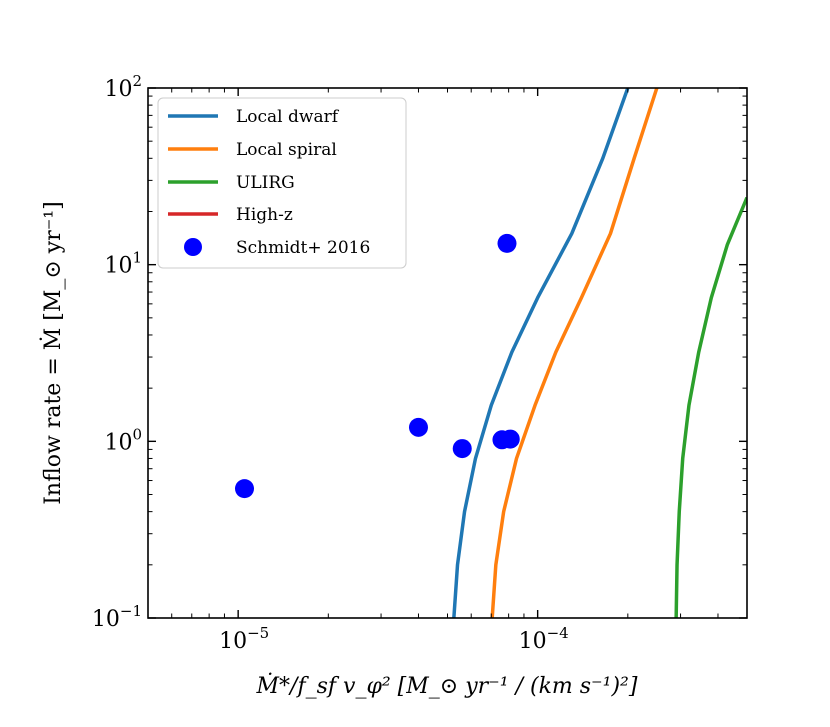 This screenshot has height=727, width=830. What do you see at coordinates (544, 639) in the screenshot?
I see `x-tick-label: 10⁻⁴` at bounding box center [544, 639].